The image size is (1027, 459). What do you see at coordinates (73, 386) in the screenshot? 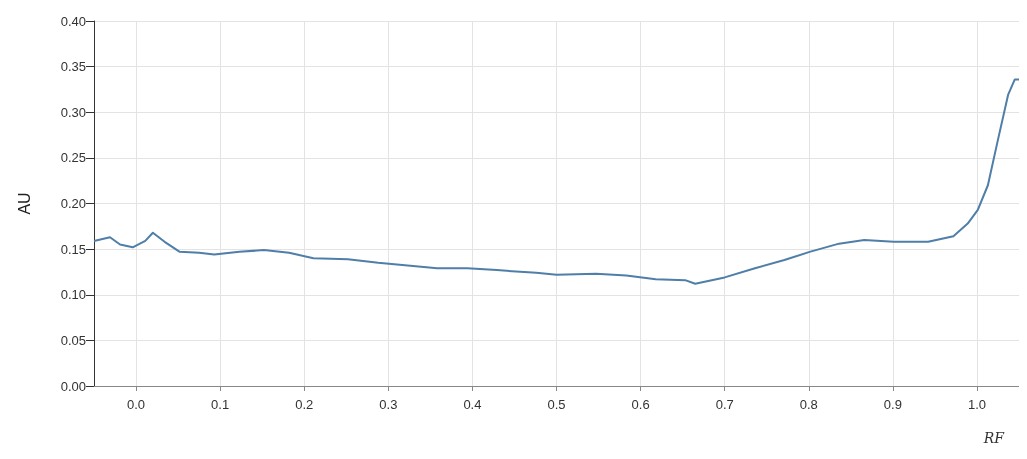
I see `y-tick-label: 0.00` at bounding box center [73, 386].